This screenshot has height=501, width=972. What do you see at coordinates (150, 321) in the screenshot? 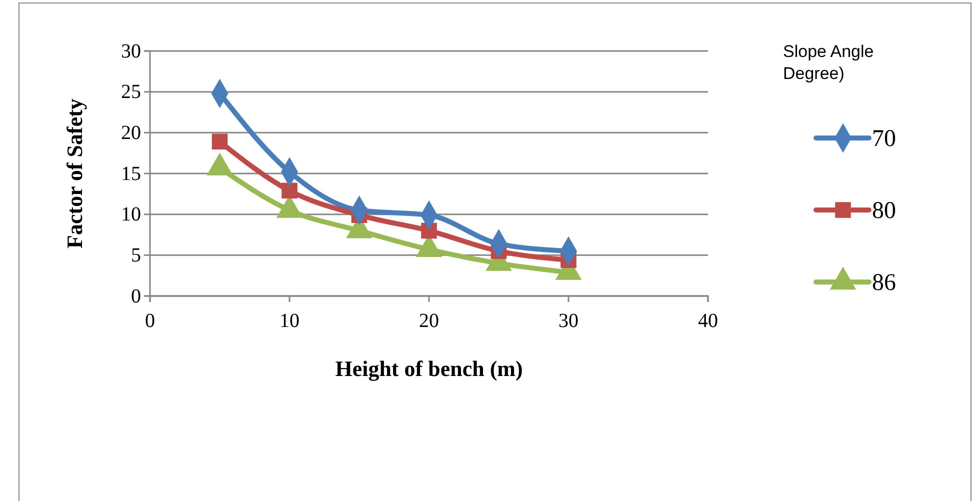
I see `x-tick-label: 0` at bounding box center [150, 321].